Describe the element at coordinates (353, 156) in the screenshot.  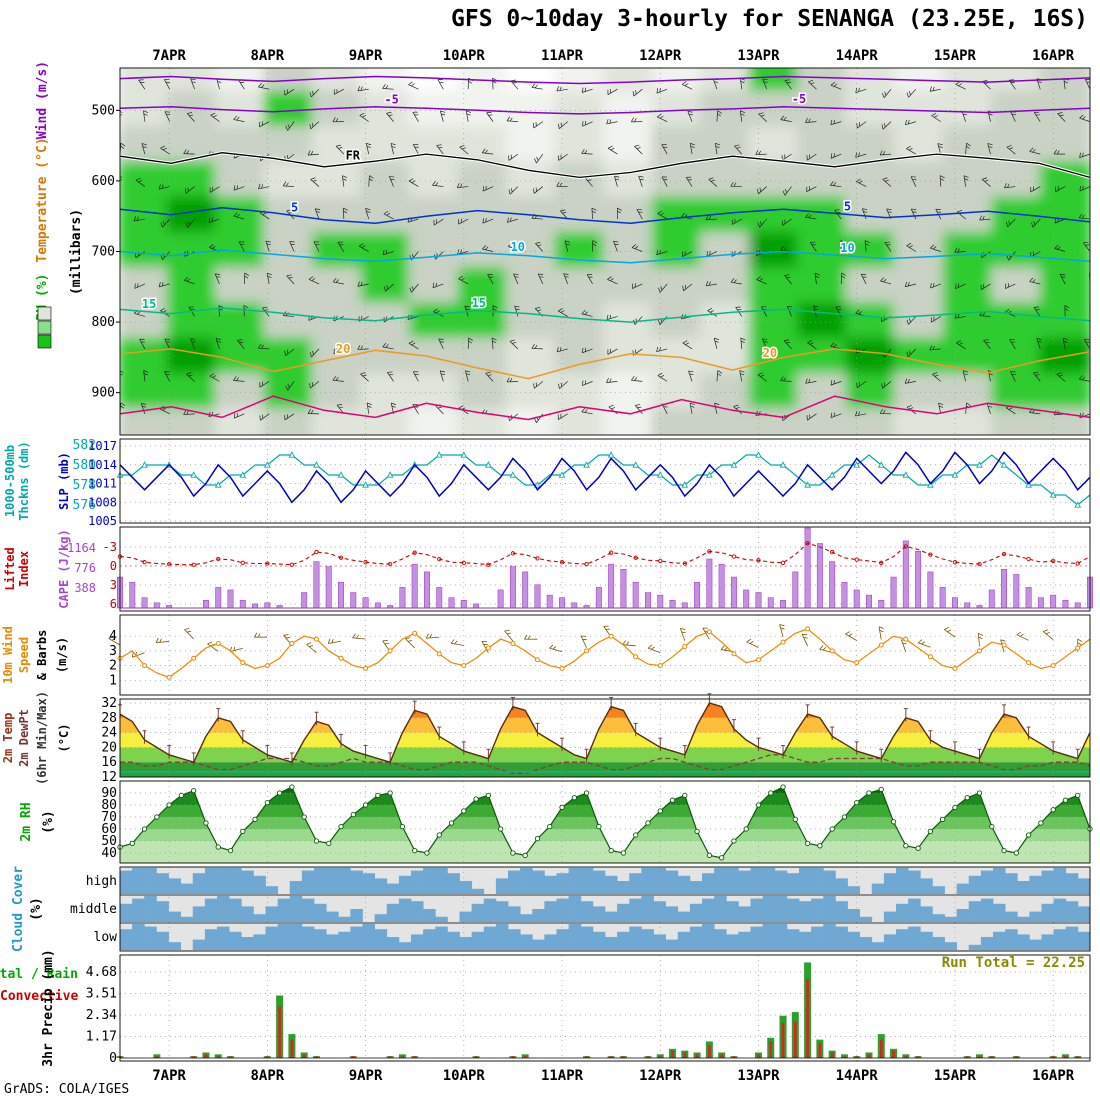
I see `svg-text: FR` at that location.